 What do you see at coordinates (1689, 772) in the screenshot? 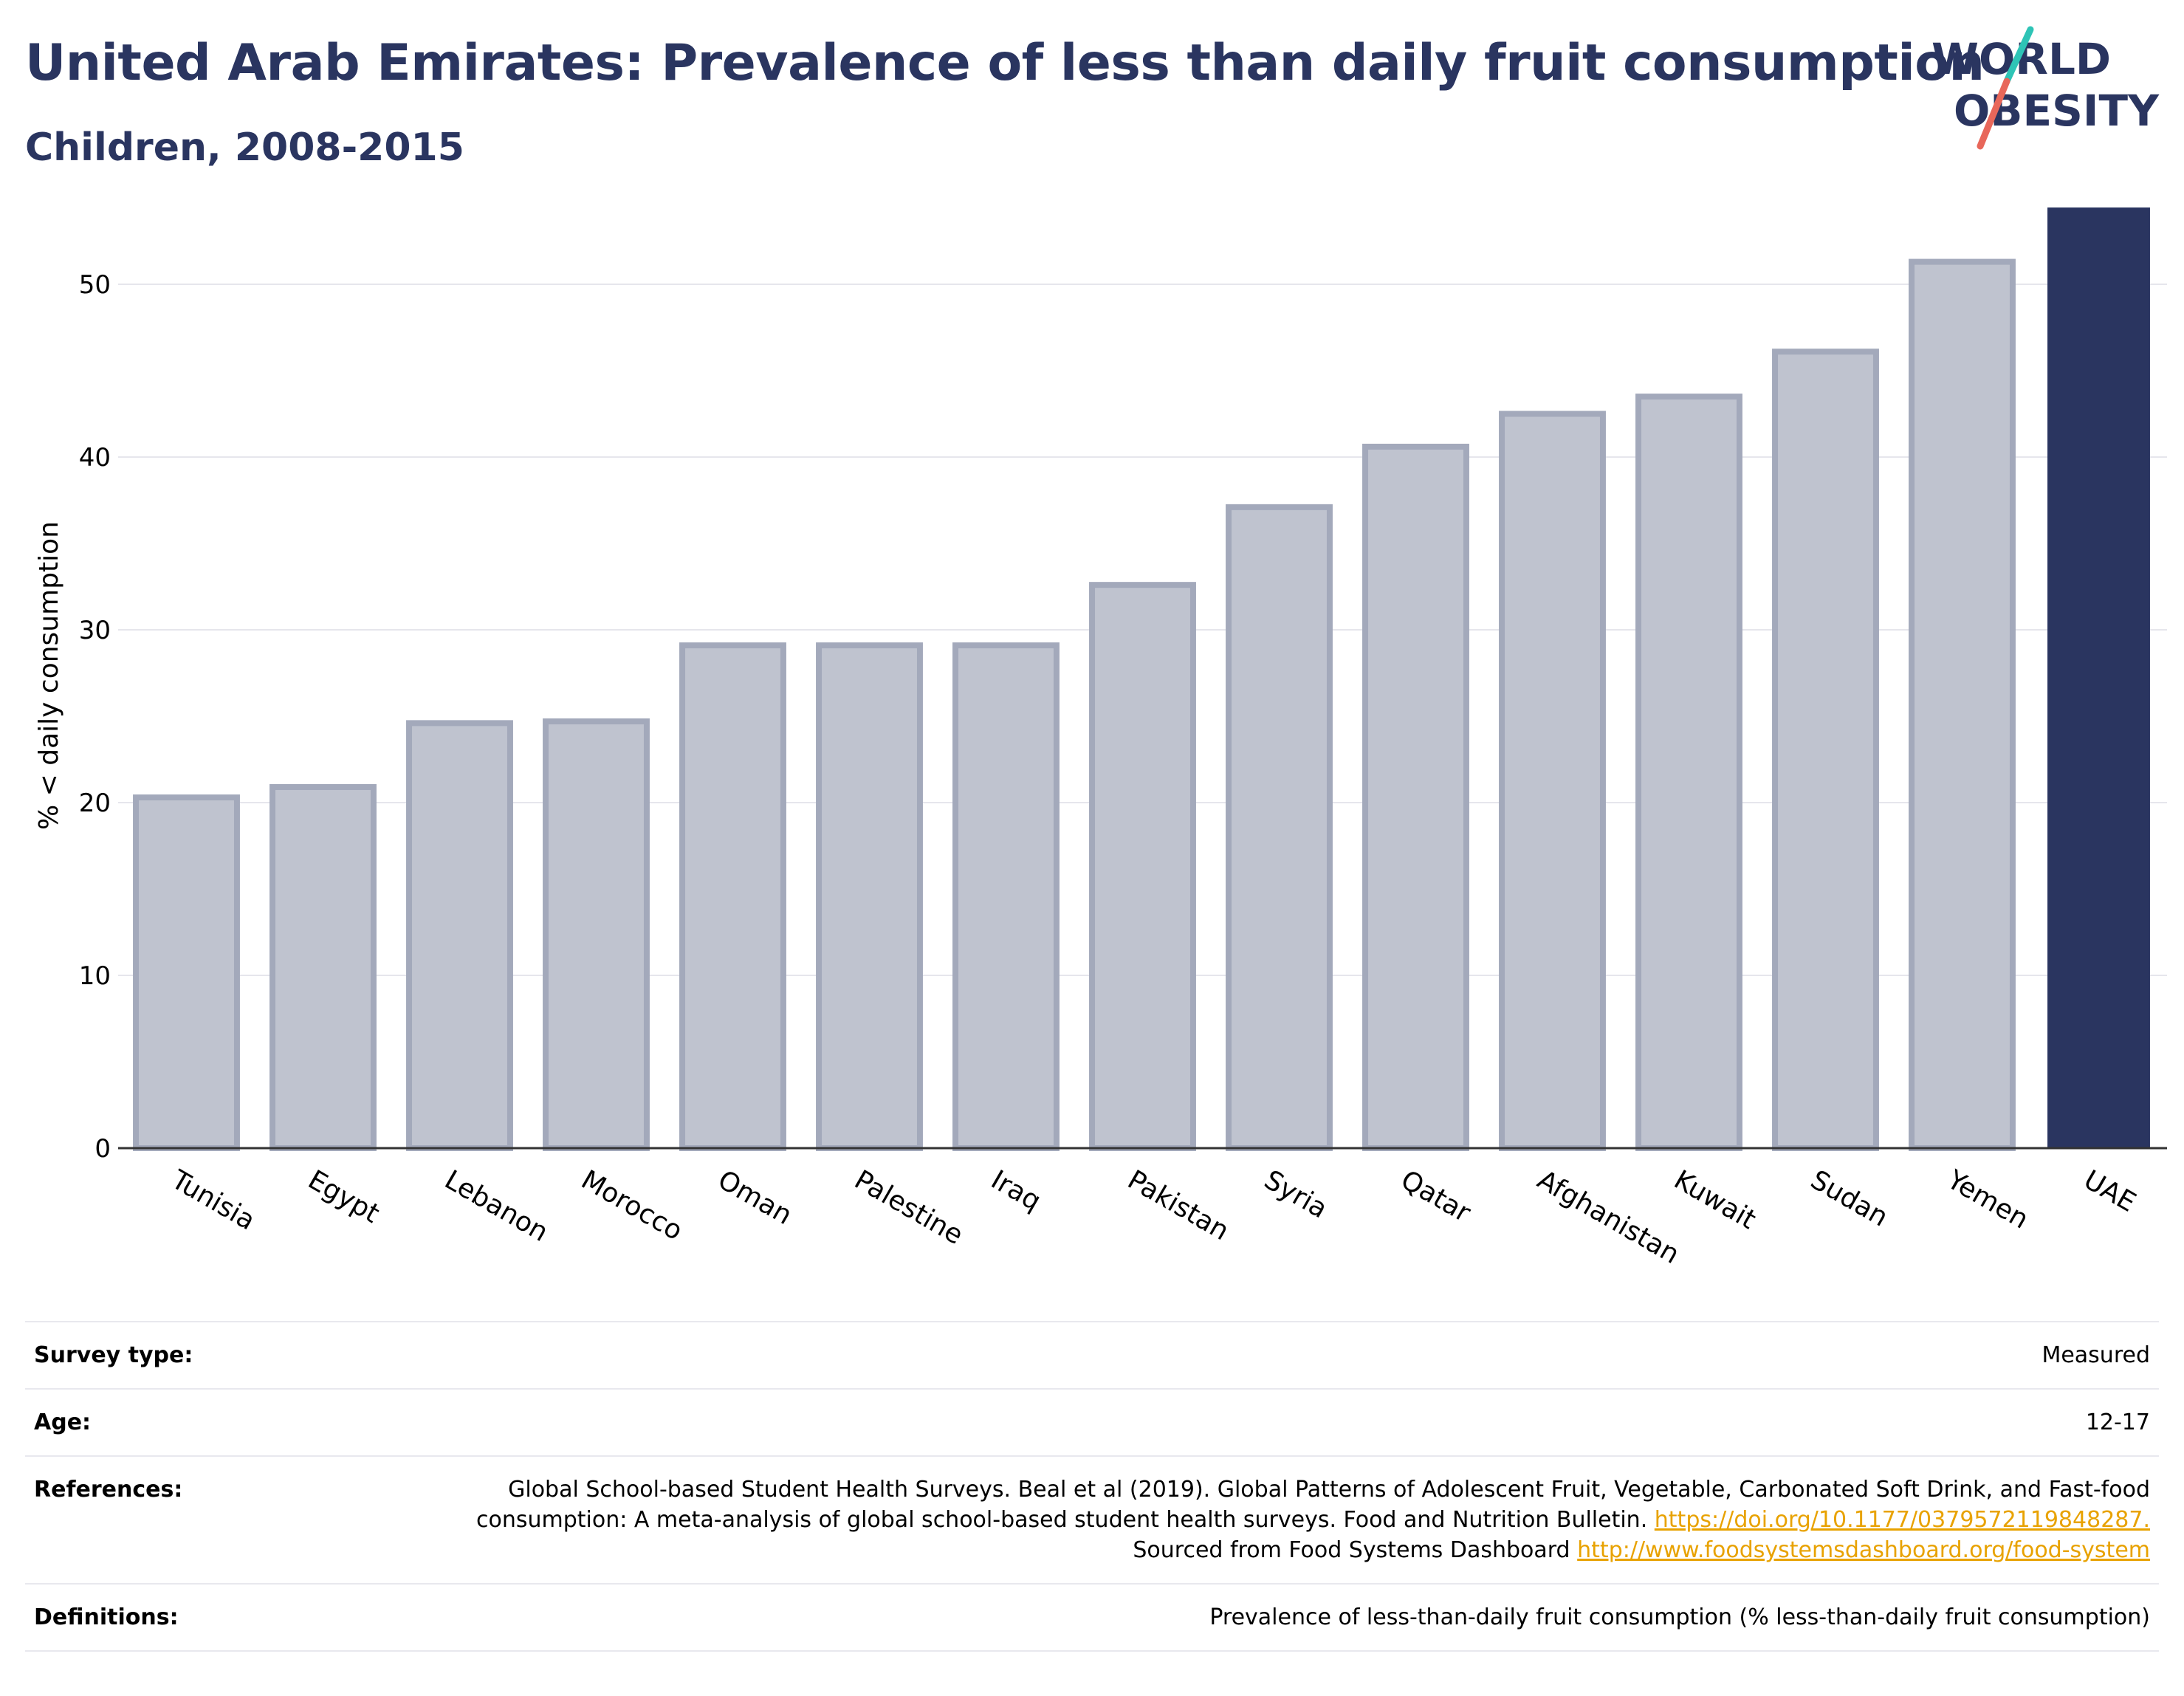
I see `bar-kuwait` at bounding box center [1689, 772].